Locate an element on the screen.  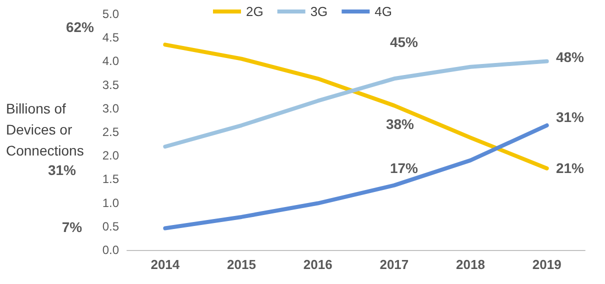
annotation: 45% is located at coordinates (404, 42).